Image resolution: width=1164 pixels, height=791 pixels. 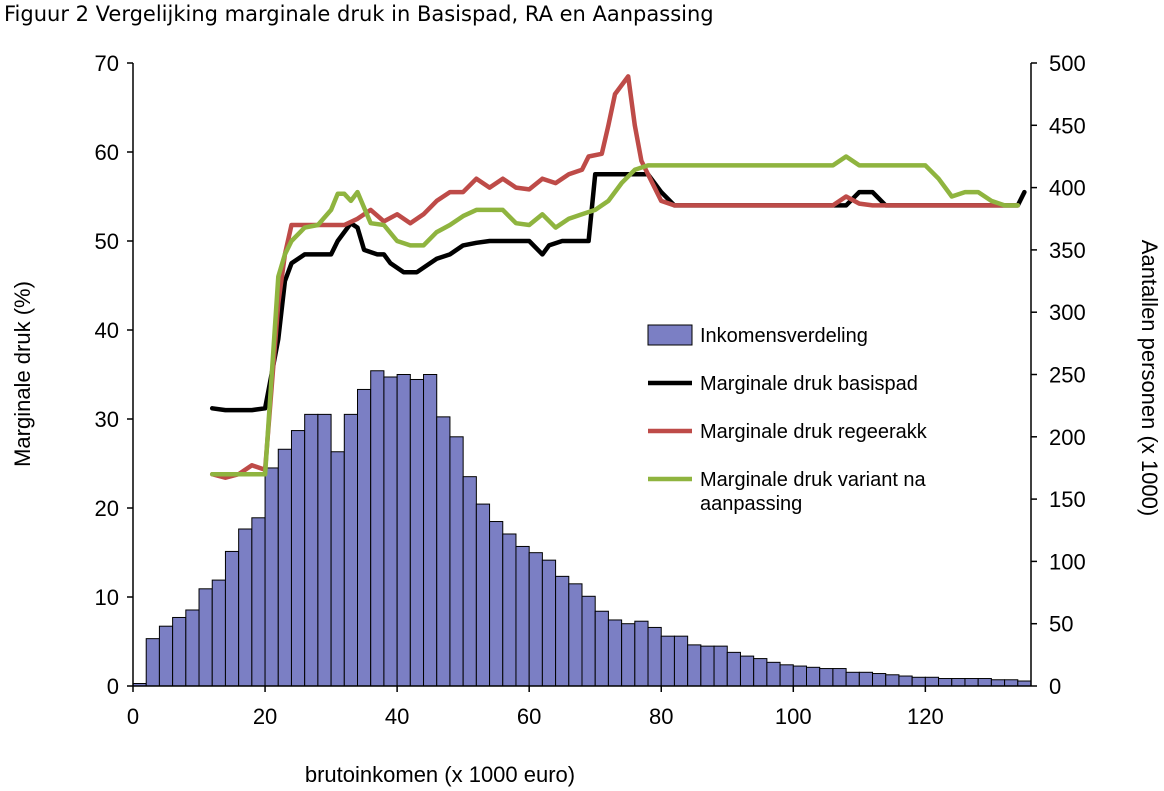 I want to click on legend-label: Marginale druk variant na, so click(x=813, y=480).